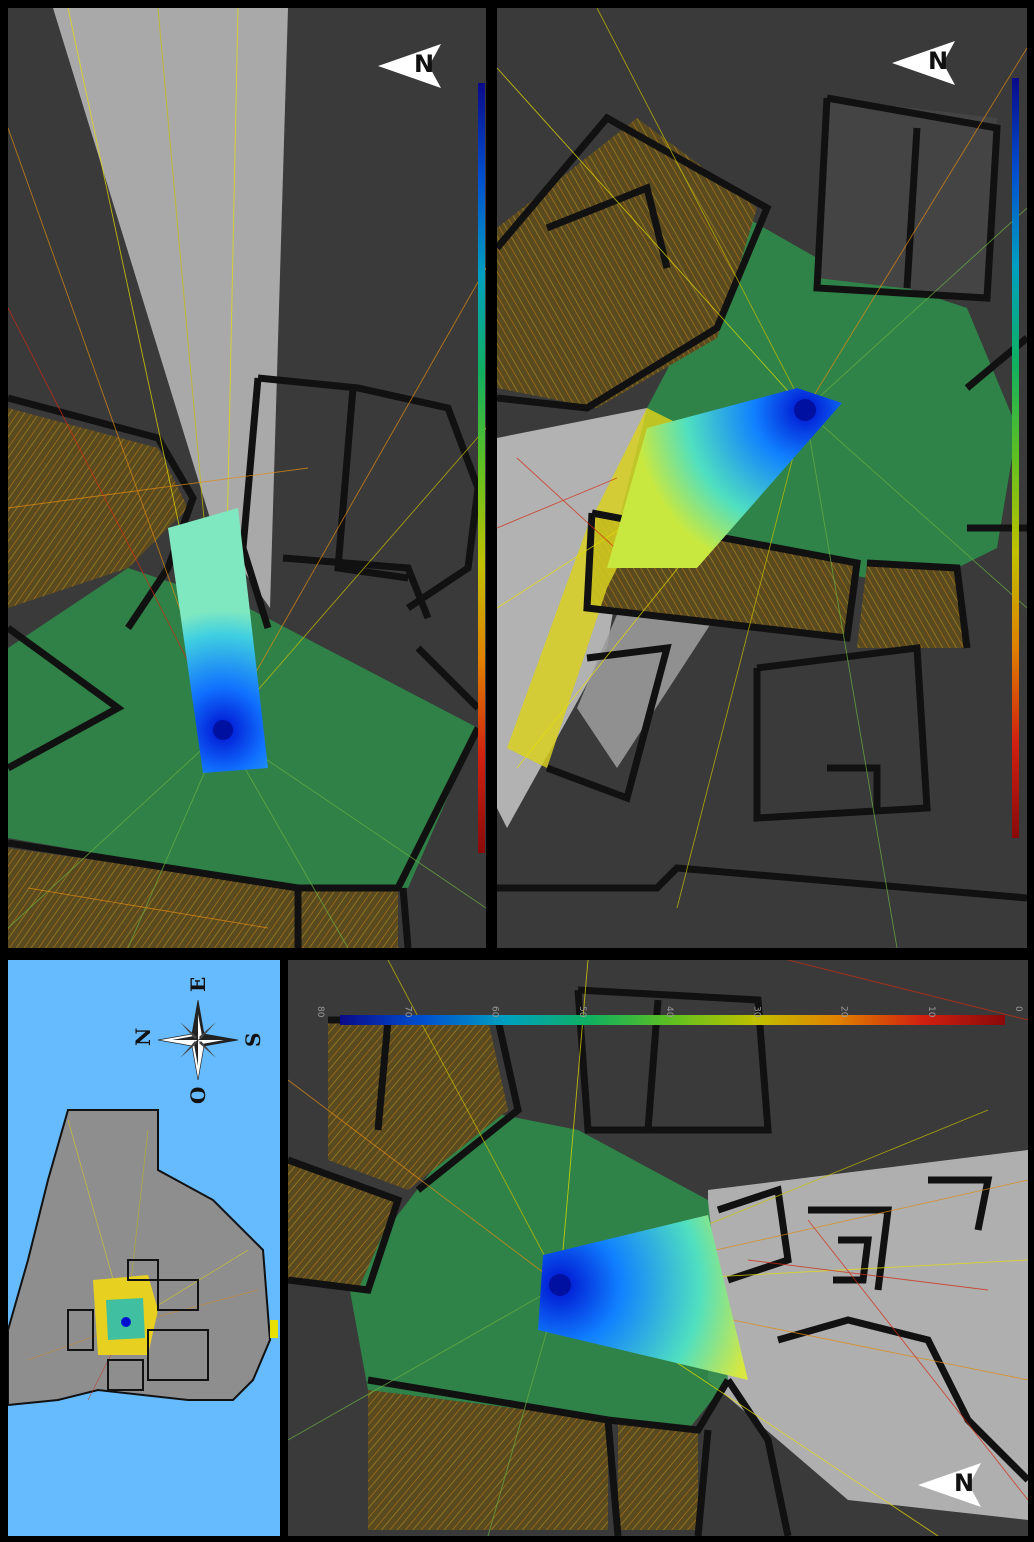 The image size is (1034, 1542). What do you see at coordinates (274, 1329) in the screenshot?
I see `pier` at bounding box center [274, 1329].